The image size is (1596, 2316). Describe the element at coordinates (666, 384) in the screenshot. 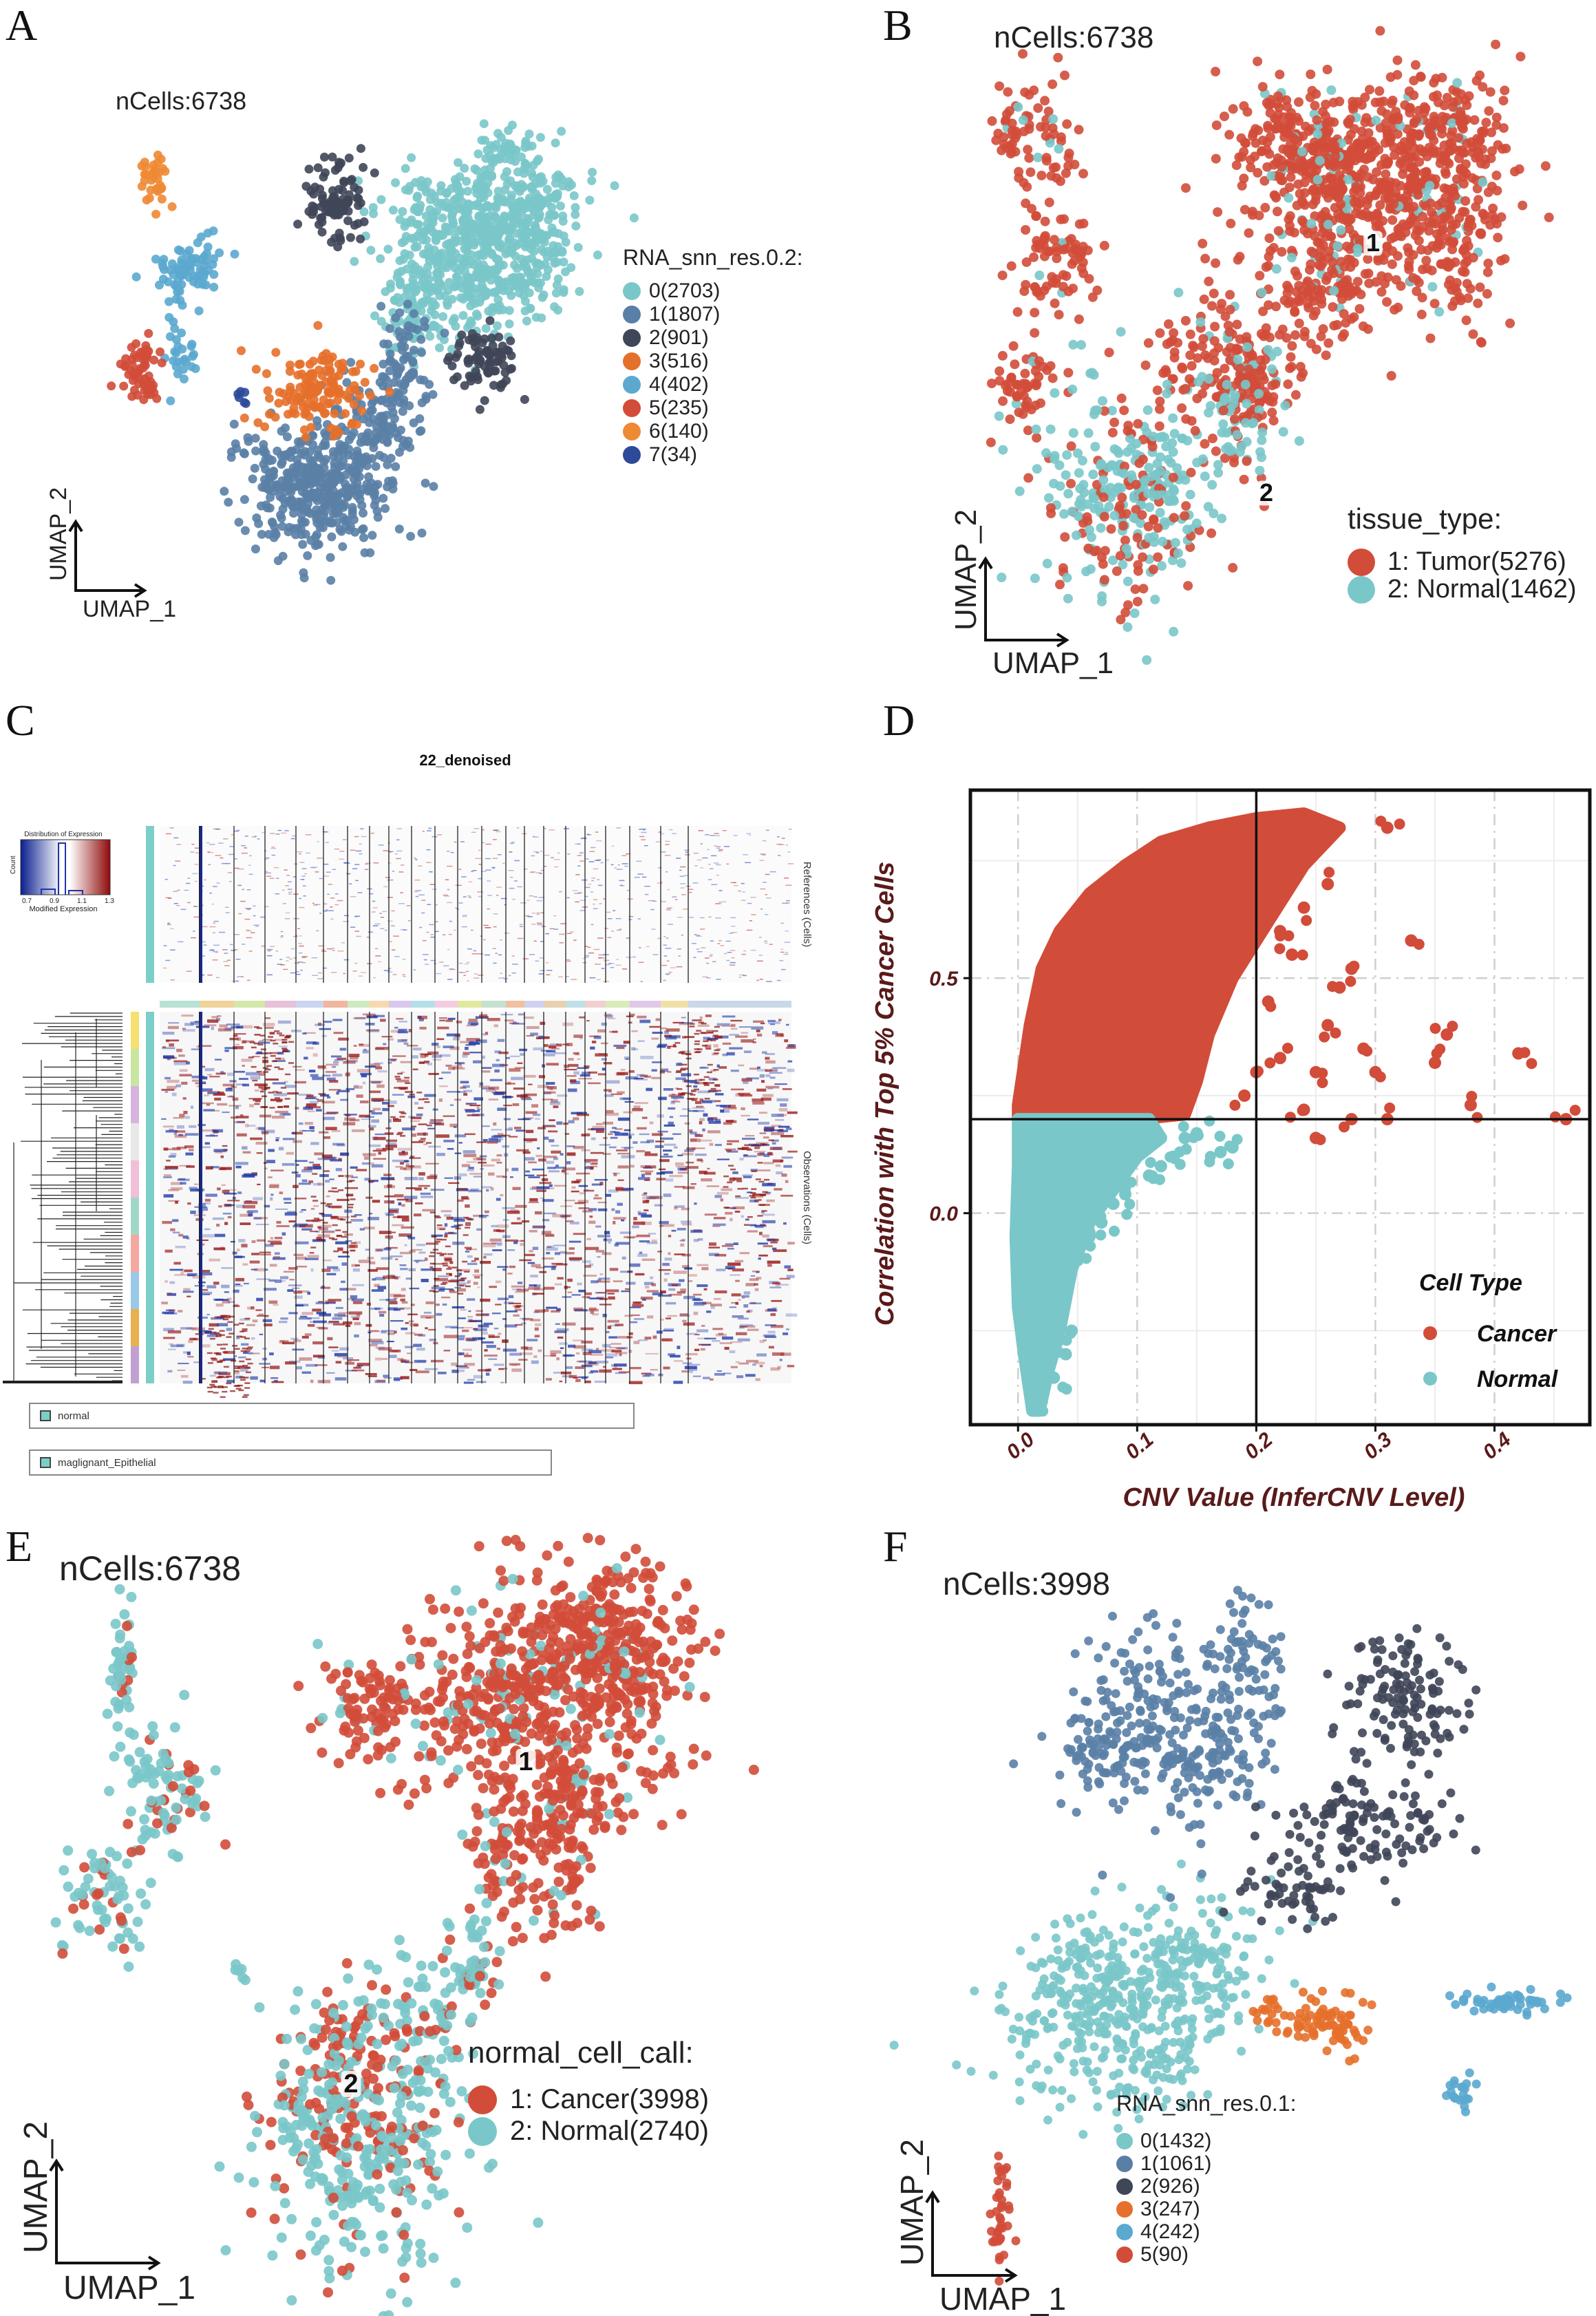

I see `legend-item: 4(402)` at that location.